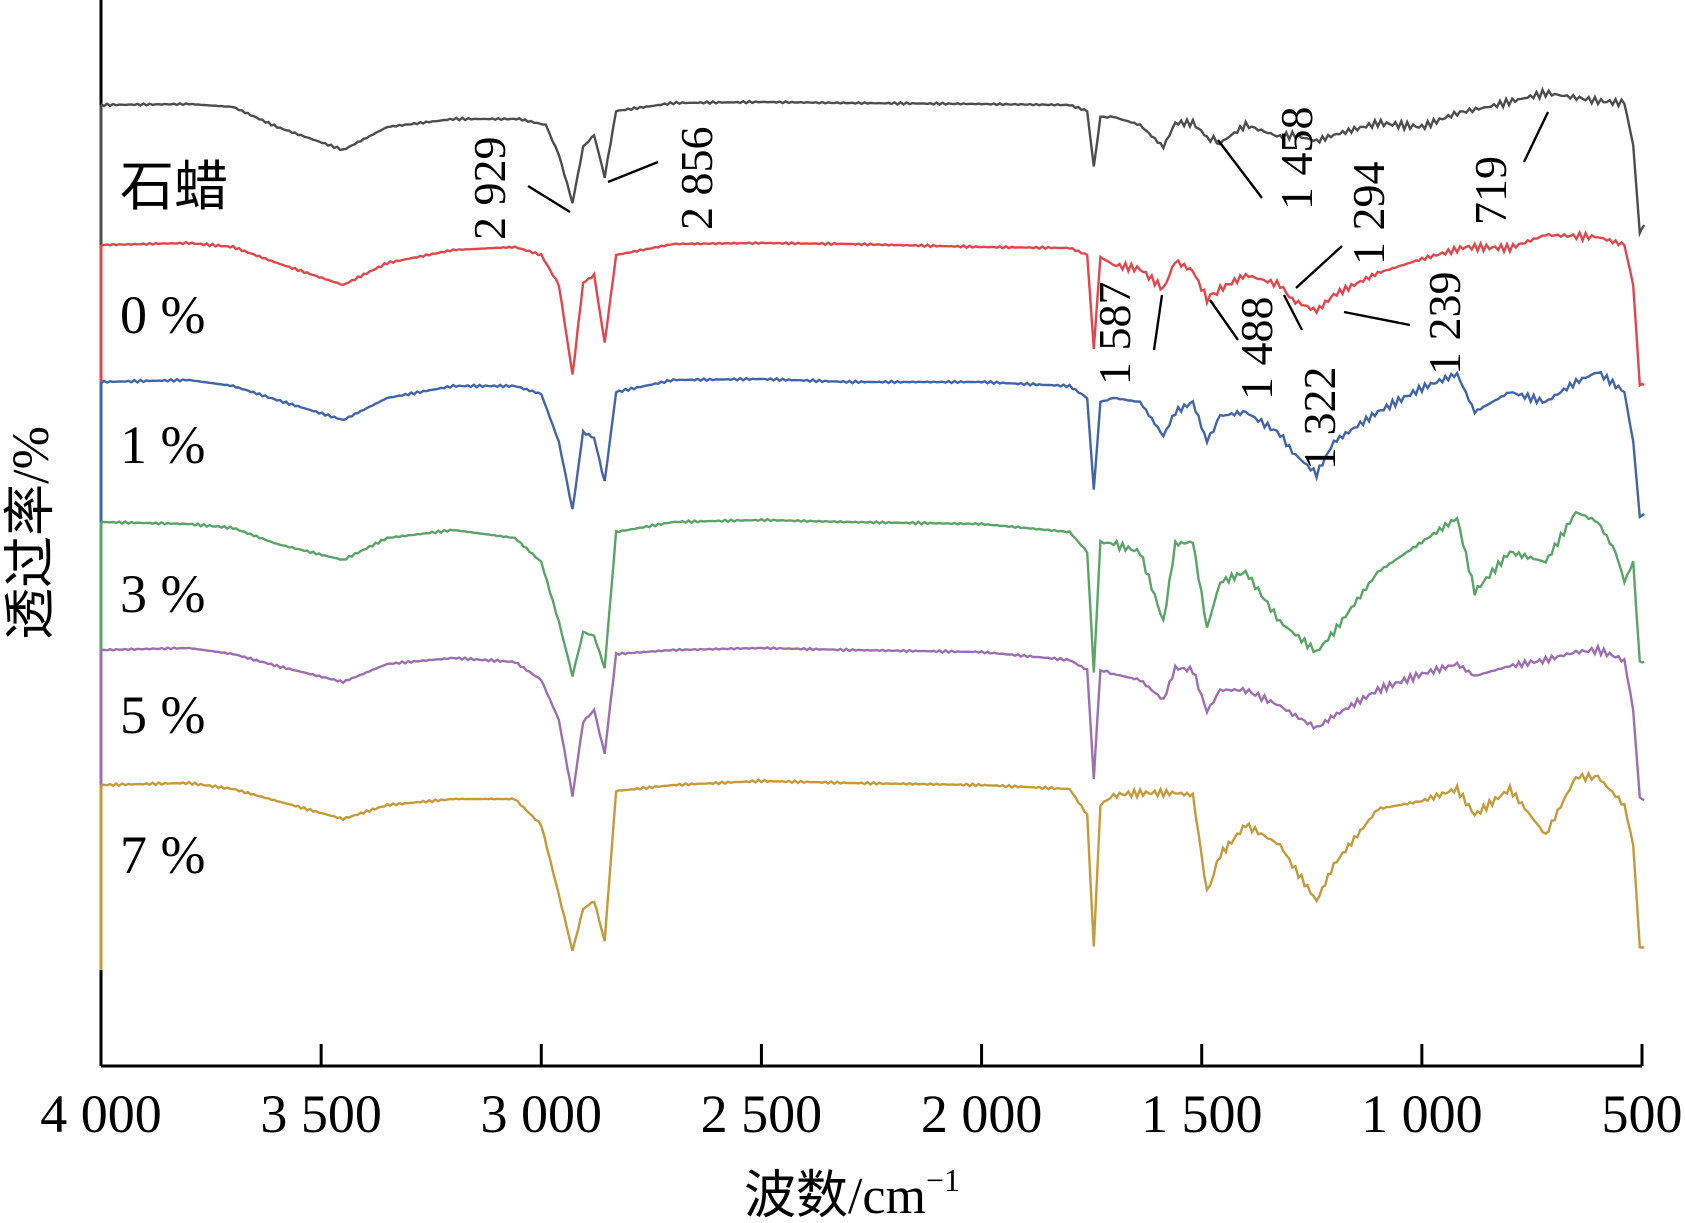 The width and height of the screenshot is (1685, 1223). What do you see at coordinates (1114, 334) in the screenshot?
I see `annotation-label: 1 587` at bounding box center [1114, 334].